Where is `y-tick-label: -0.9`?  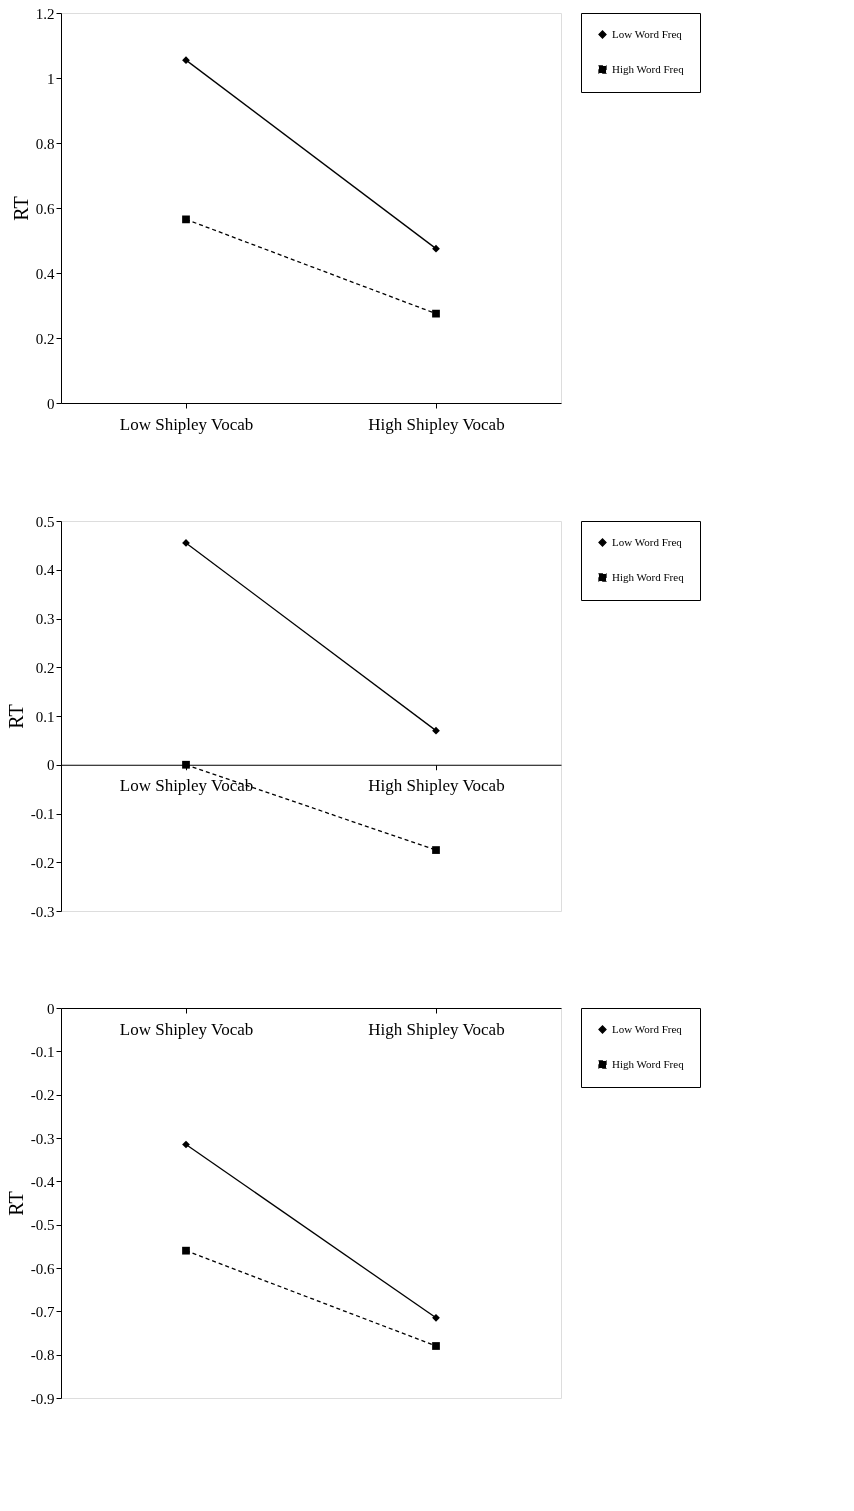 y-tick-label: -0.9 is located at coordinates (42, 1398).